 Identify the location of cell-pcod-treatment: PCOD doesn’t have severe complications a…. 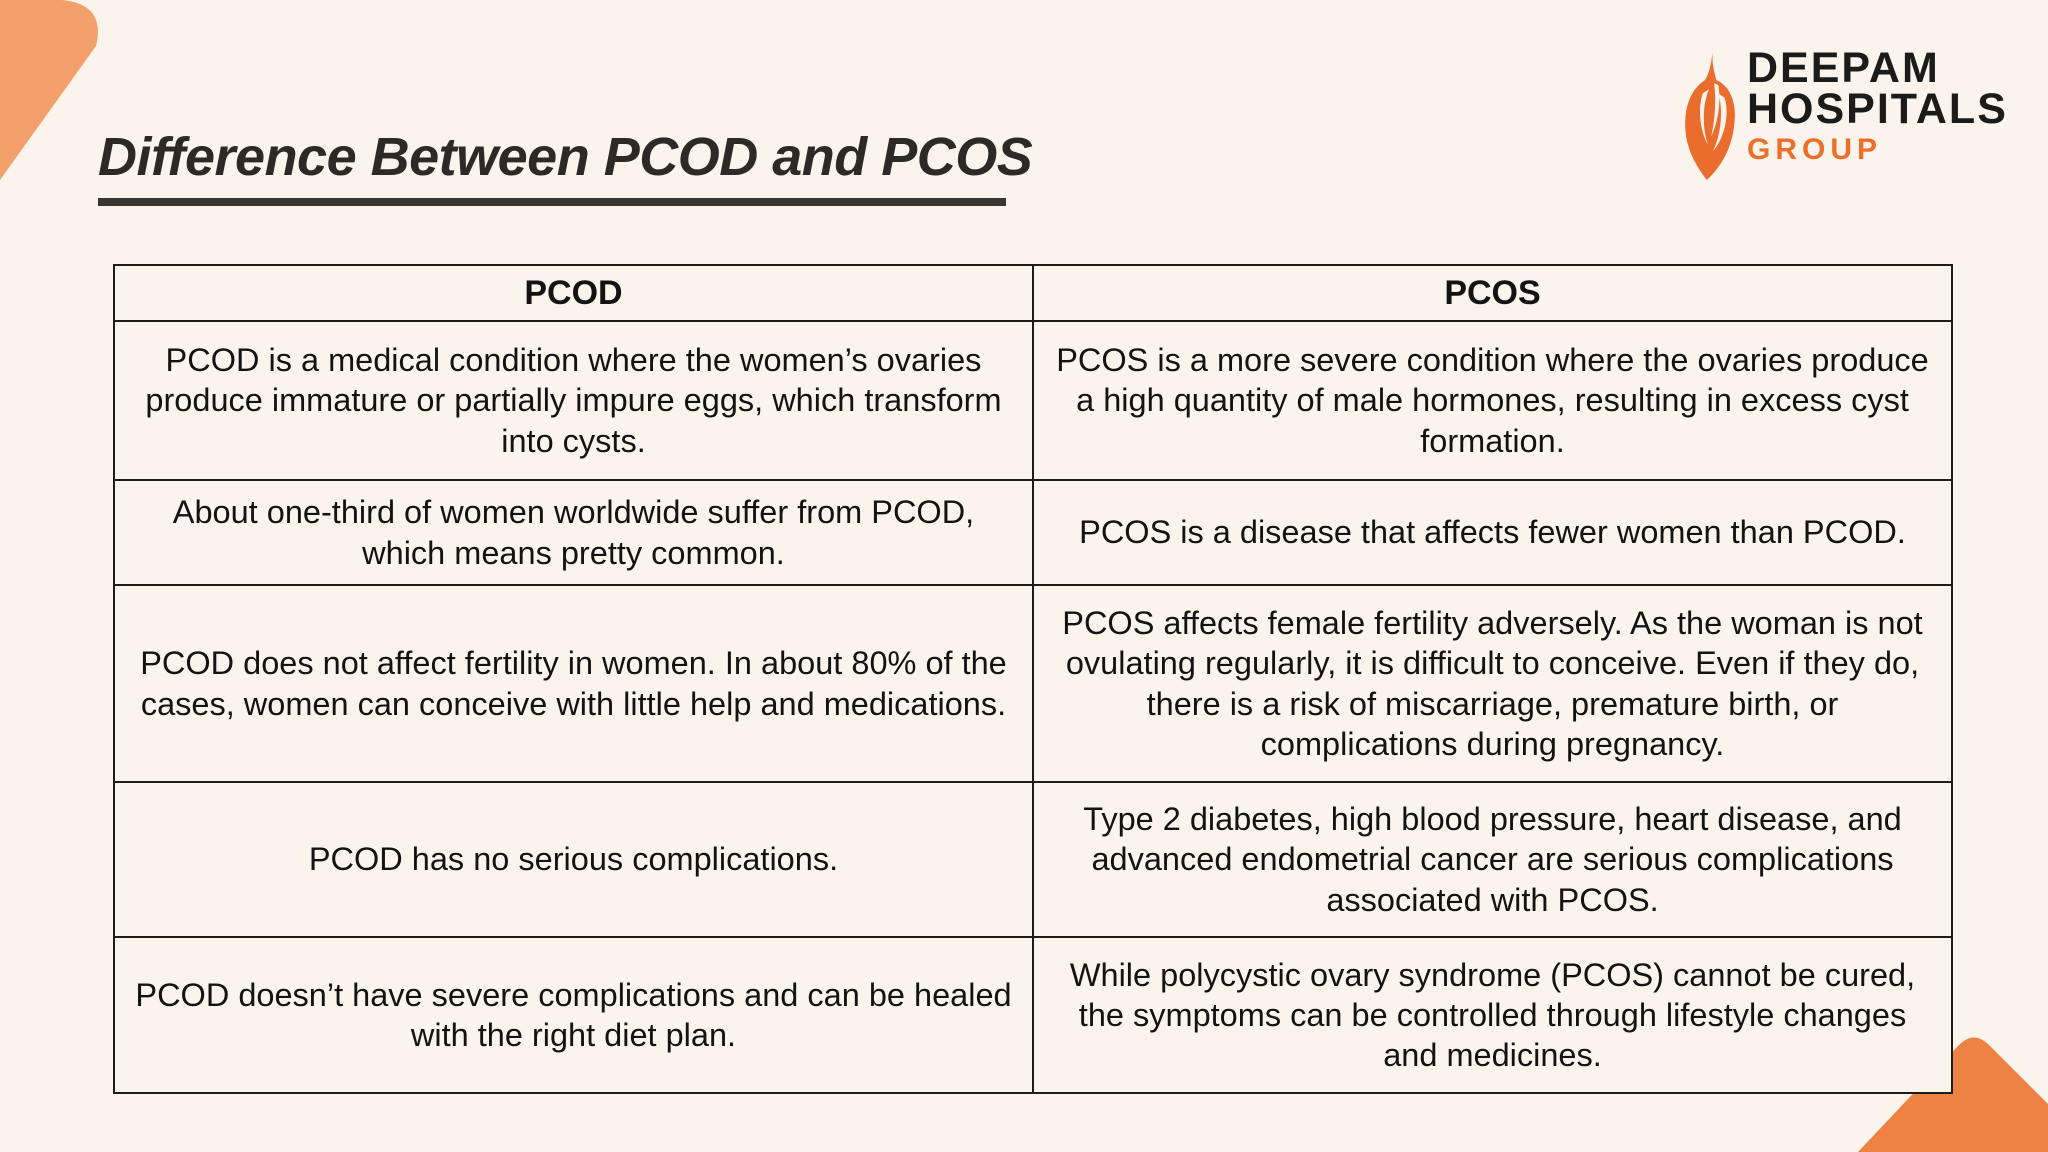
(573, 1015).